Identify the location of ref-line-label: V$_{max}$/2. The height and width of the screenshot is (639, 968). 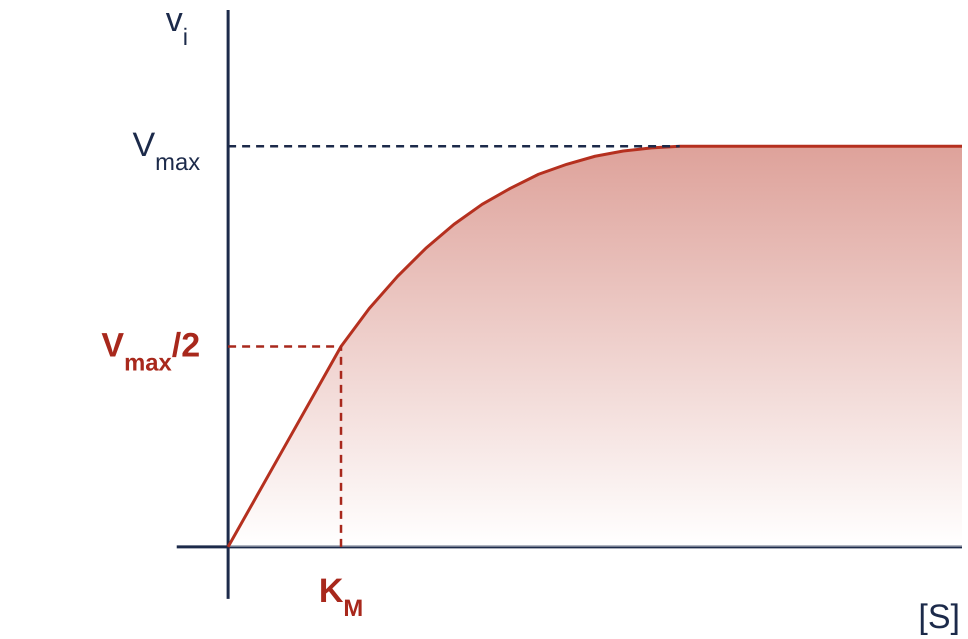
(150, 351).